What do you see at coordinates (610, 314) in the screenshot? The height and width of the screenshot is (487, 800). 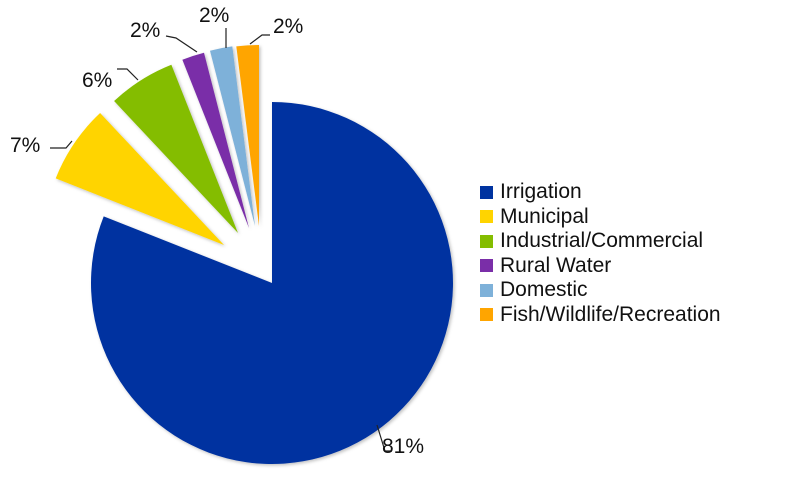 I see `legend-label: Fish/Wildlife/Recreation` at bounding box center [610, 314].